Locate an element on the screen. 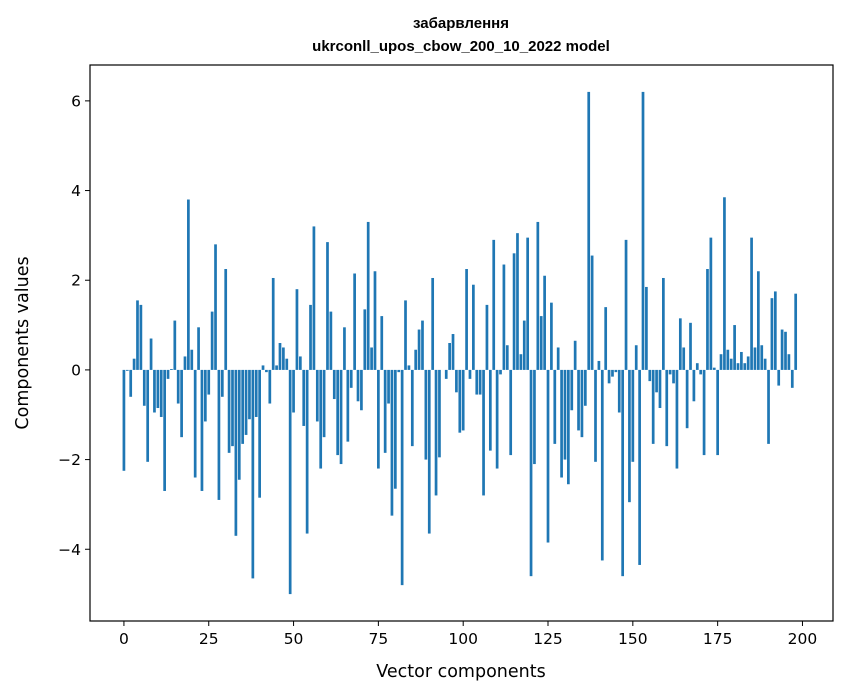 Image resolution: width=847 pixels, height=696 pixels. x-axis-label: Vector components is located at coordinates (460, 672).